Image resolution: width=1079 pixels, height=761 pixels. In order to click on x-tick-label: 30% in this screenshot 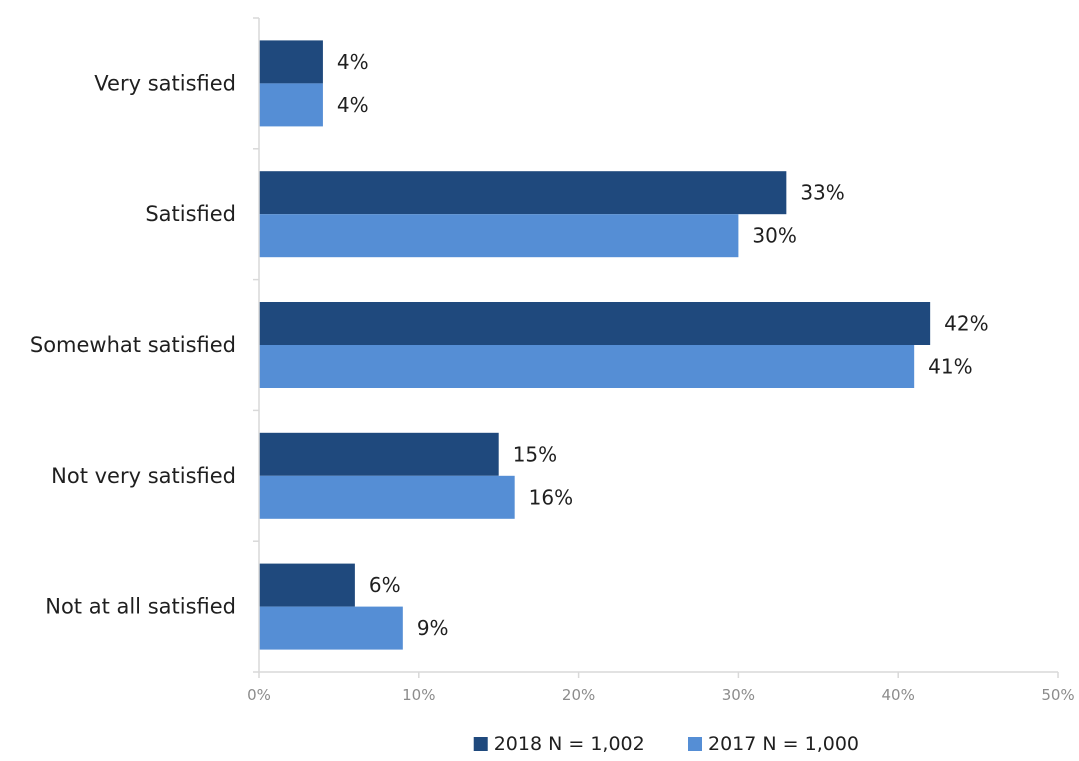, I will do `click(738, 695)`.